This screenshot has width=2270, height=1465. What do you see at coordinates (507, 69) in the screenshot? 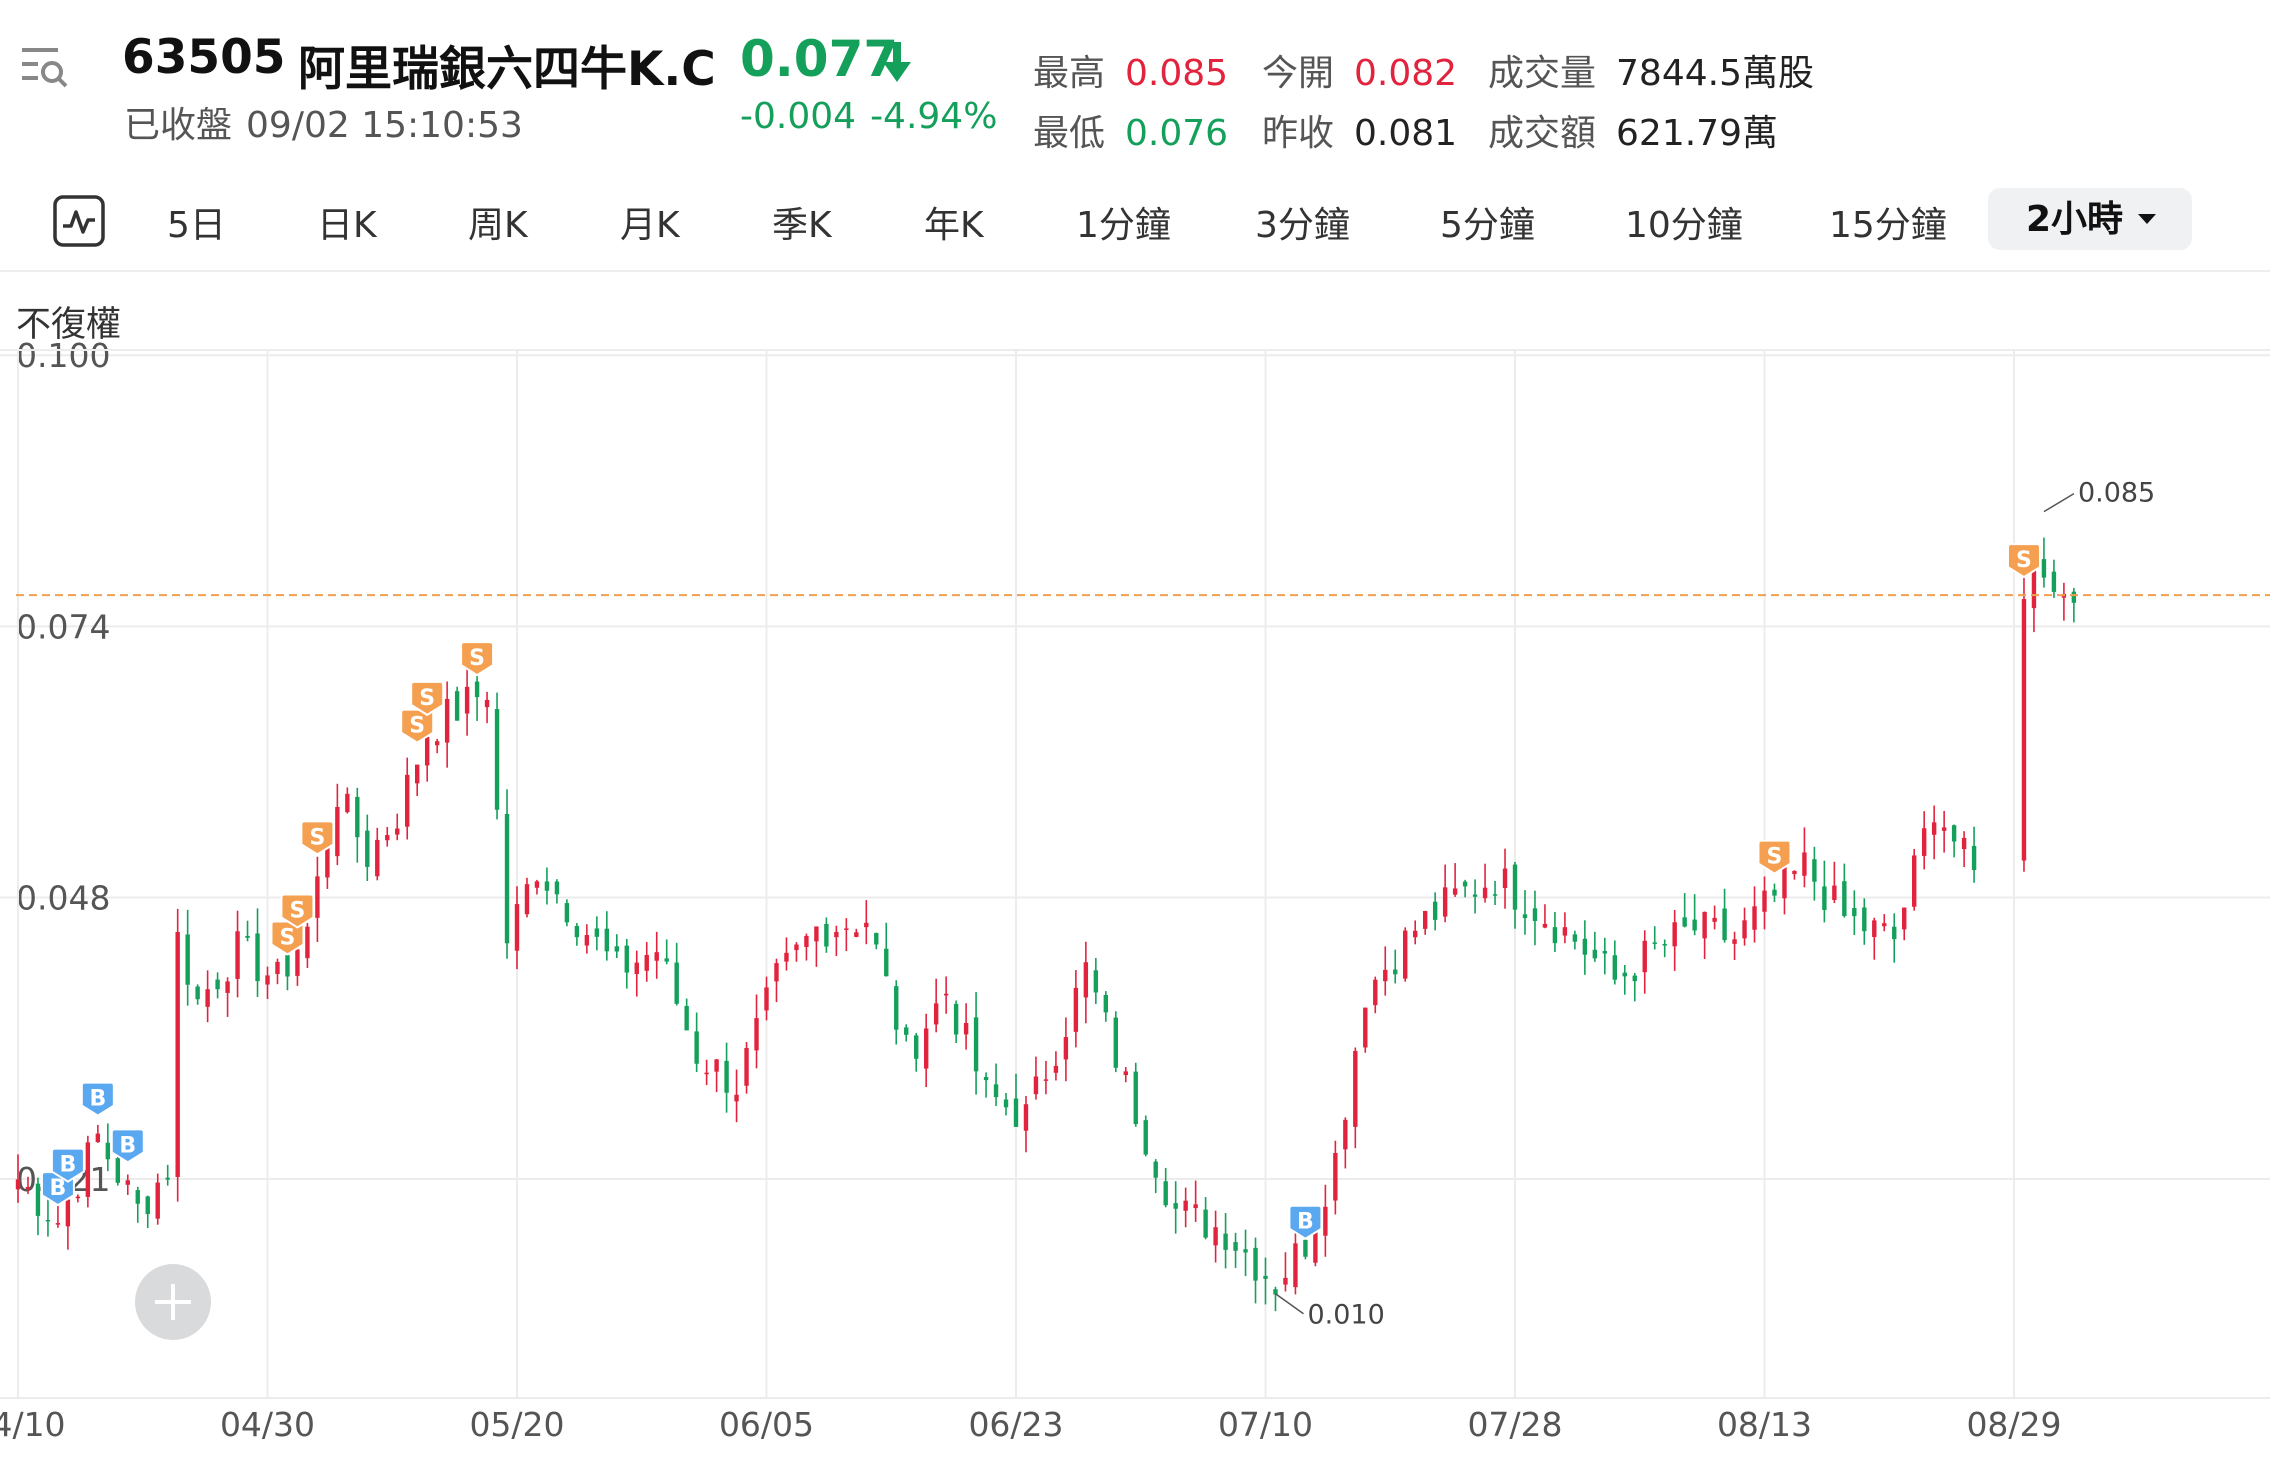
I see `stock-name: 阿里瑞銀六四牛K.C` at bounding box center [507, 69].